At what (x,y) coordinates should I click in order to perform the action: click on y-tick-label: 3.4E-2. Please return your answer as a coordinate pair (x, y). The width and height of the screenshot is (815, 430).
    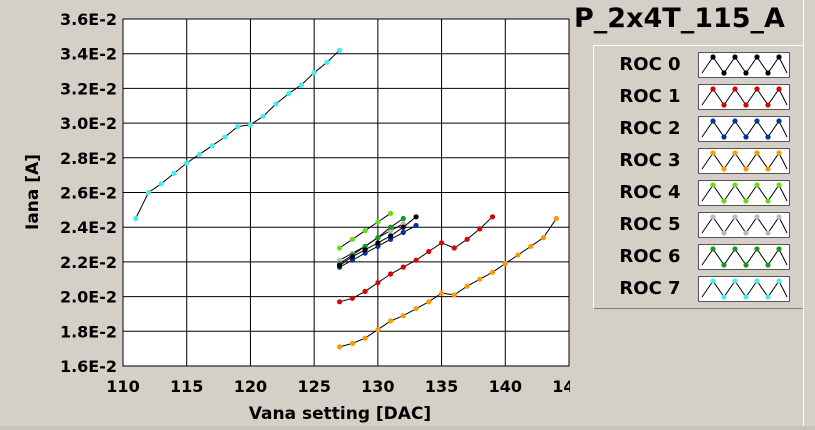
    Looking at the image, I should click on (88, 54).